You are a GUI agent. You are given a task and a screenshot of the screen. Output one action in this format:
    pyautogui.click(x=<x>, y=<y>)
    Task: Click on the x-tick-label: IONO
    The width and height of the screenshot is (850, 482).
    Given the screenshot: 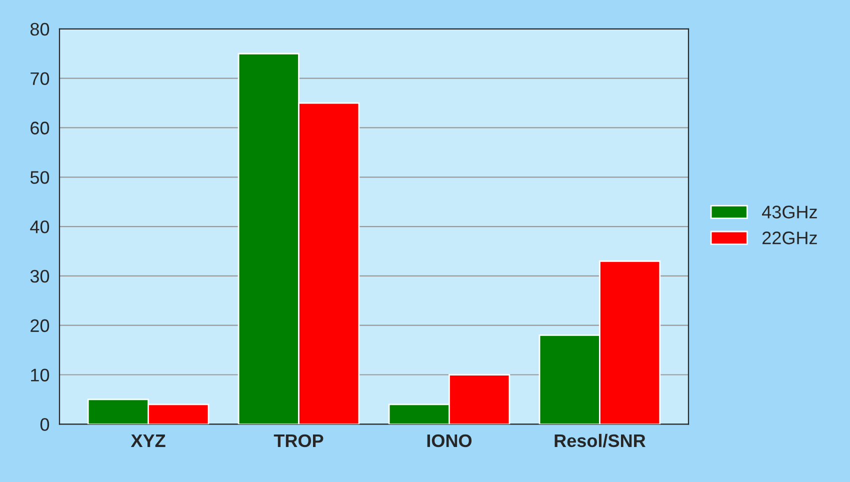 What is the action you would take?
    pyautogui.click(x=449, y=441)
    